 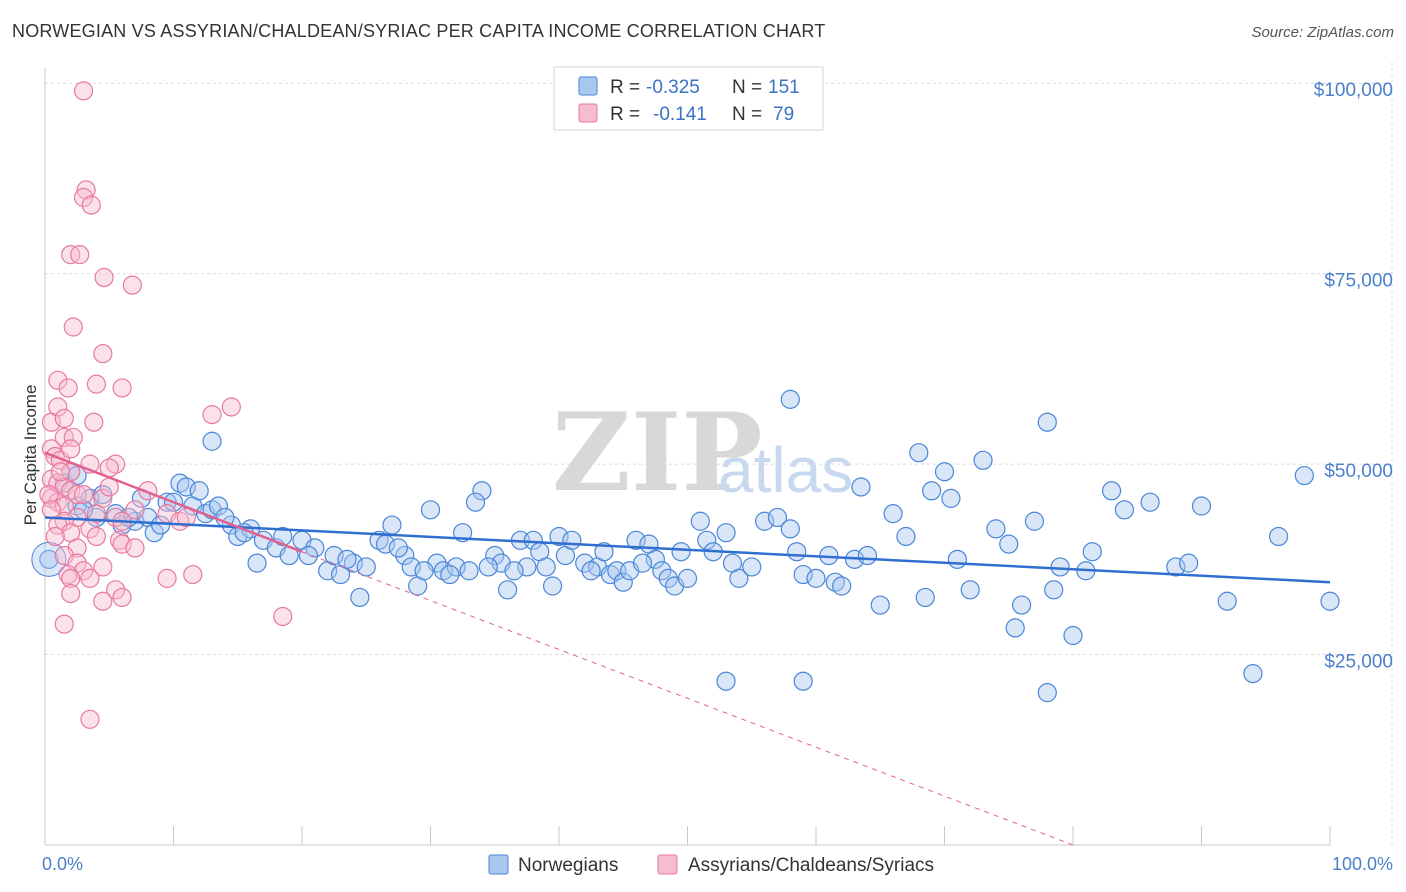 I want to click on watermark-zip: ZIP, so click(x=657, y=453).